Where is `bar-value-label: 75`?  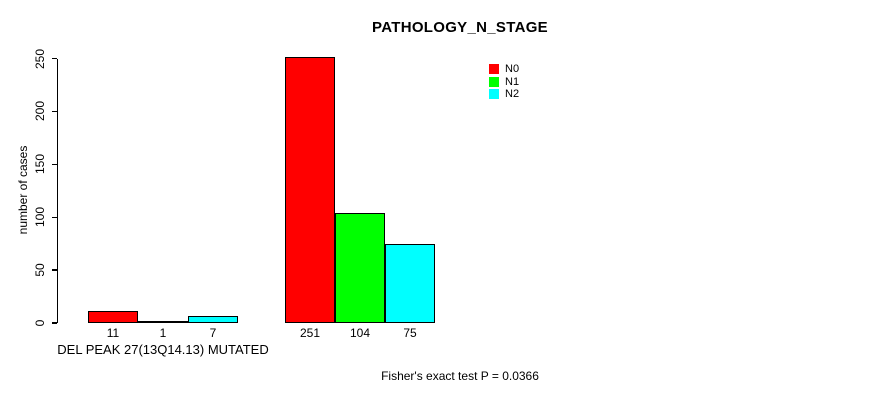 bar-value-label: 75 is located at coordinates (410, 333).